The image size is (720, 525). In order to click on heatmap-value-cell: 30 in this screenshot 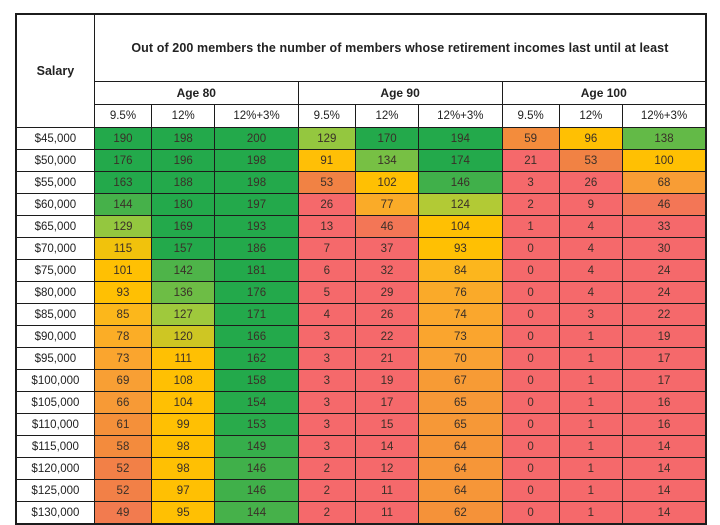, I will do `click(664, 248)`.